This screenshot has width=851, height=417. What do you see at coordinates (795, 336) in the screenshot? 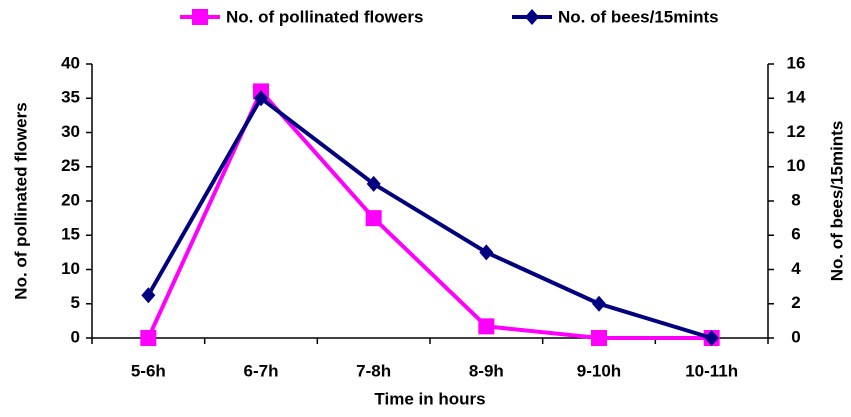
I see `y2-tick-label: 0` at bounding box center [795, 336].